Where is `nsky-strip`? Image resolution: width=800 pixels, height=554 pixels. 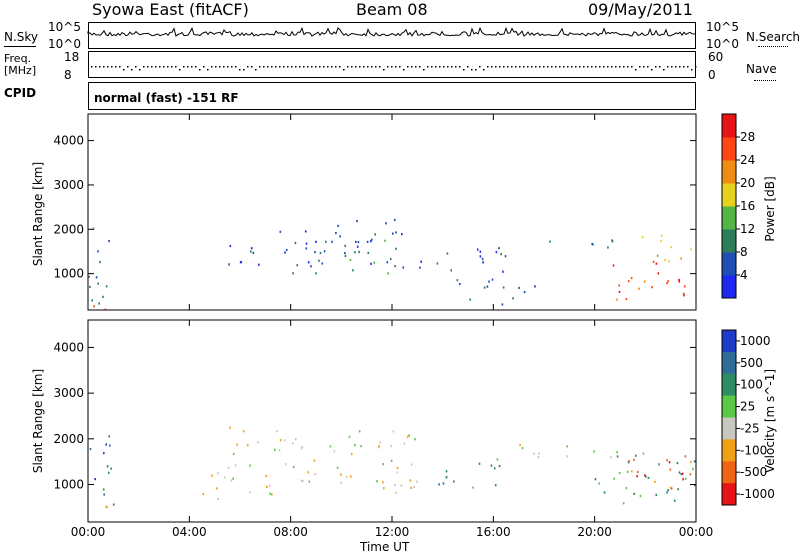 nsky-strip is located at coordinates (392, 35).